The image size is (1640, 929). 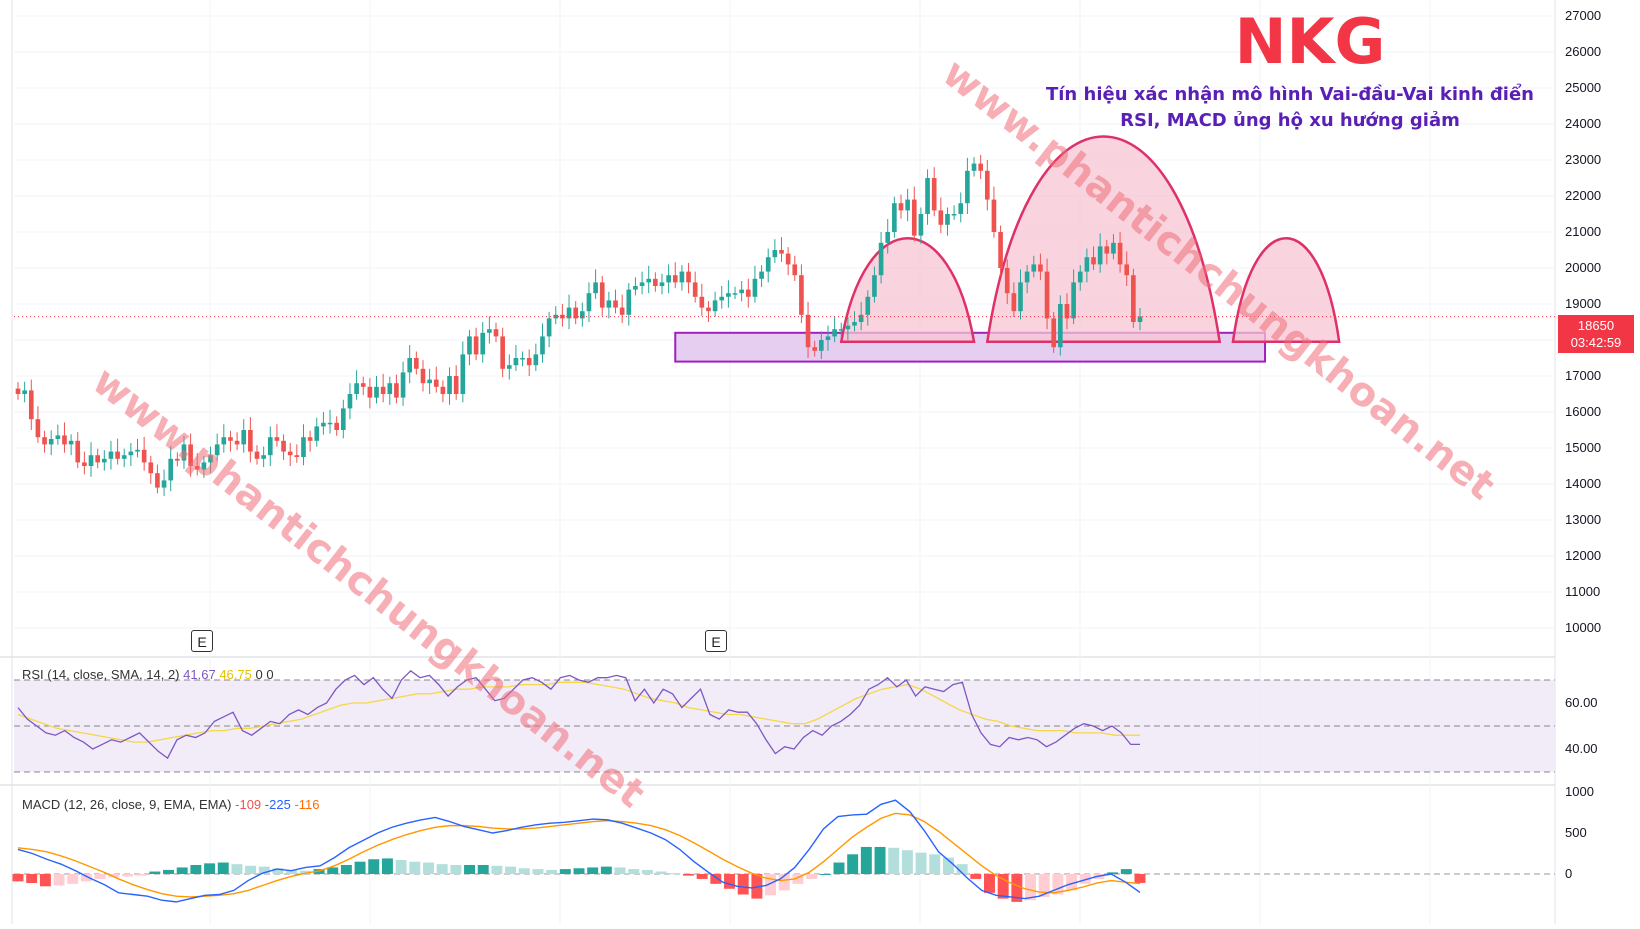 I want to click on macd-tick-label: 500, so click(x=1576, y=832).